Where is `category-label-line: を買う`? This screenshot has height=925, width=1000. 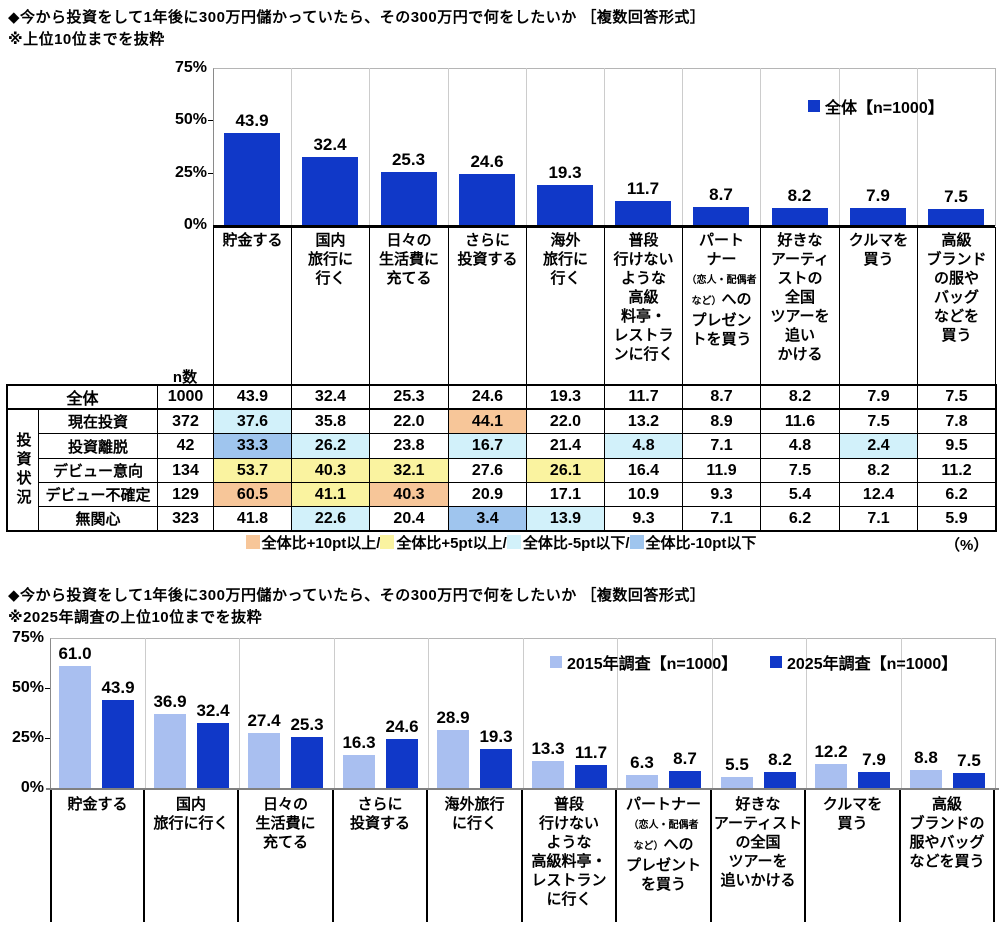
category-label-line: を買う is located at coordinates (663, 884).